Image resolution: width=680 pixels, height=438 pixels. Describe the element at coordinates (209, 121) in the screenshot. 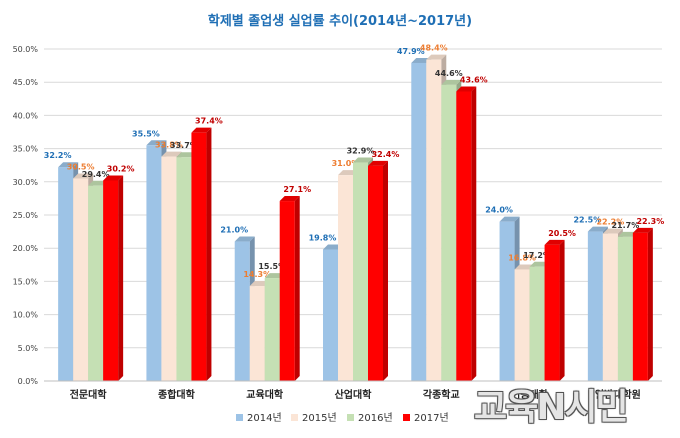

I see `data-label: 37.4%` at that location.